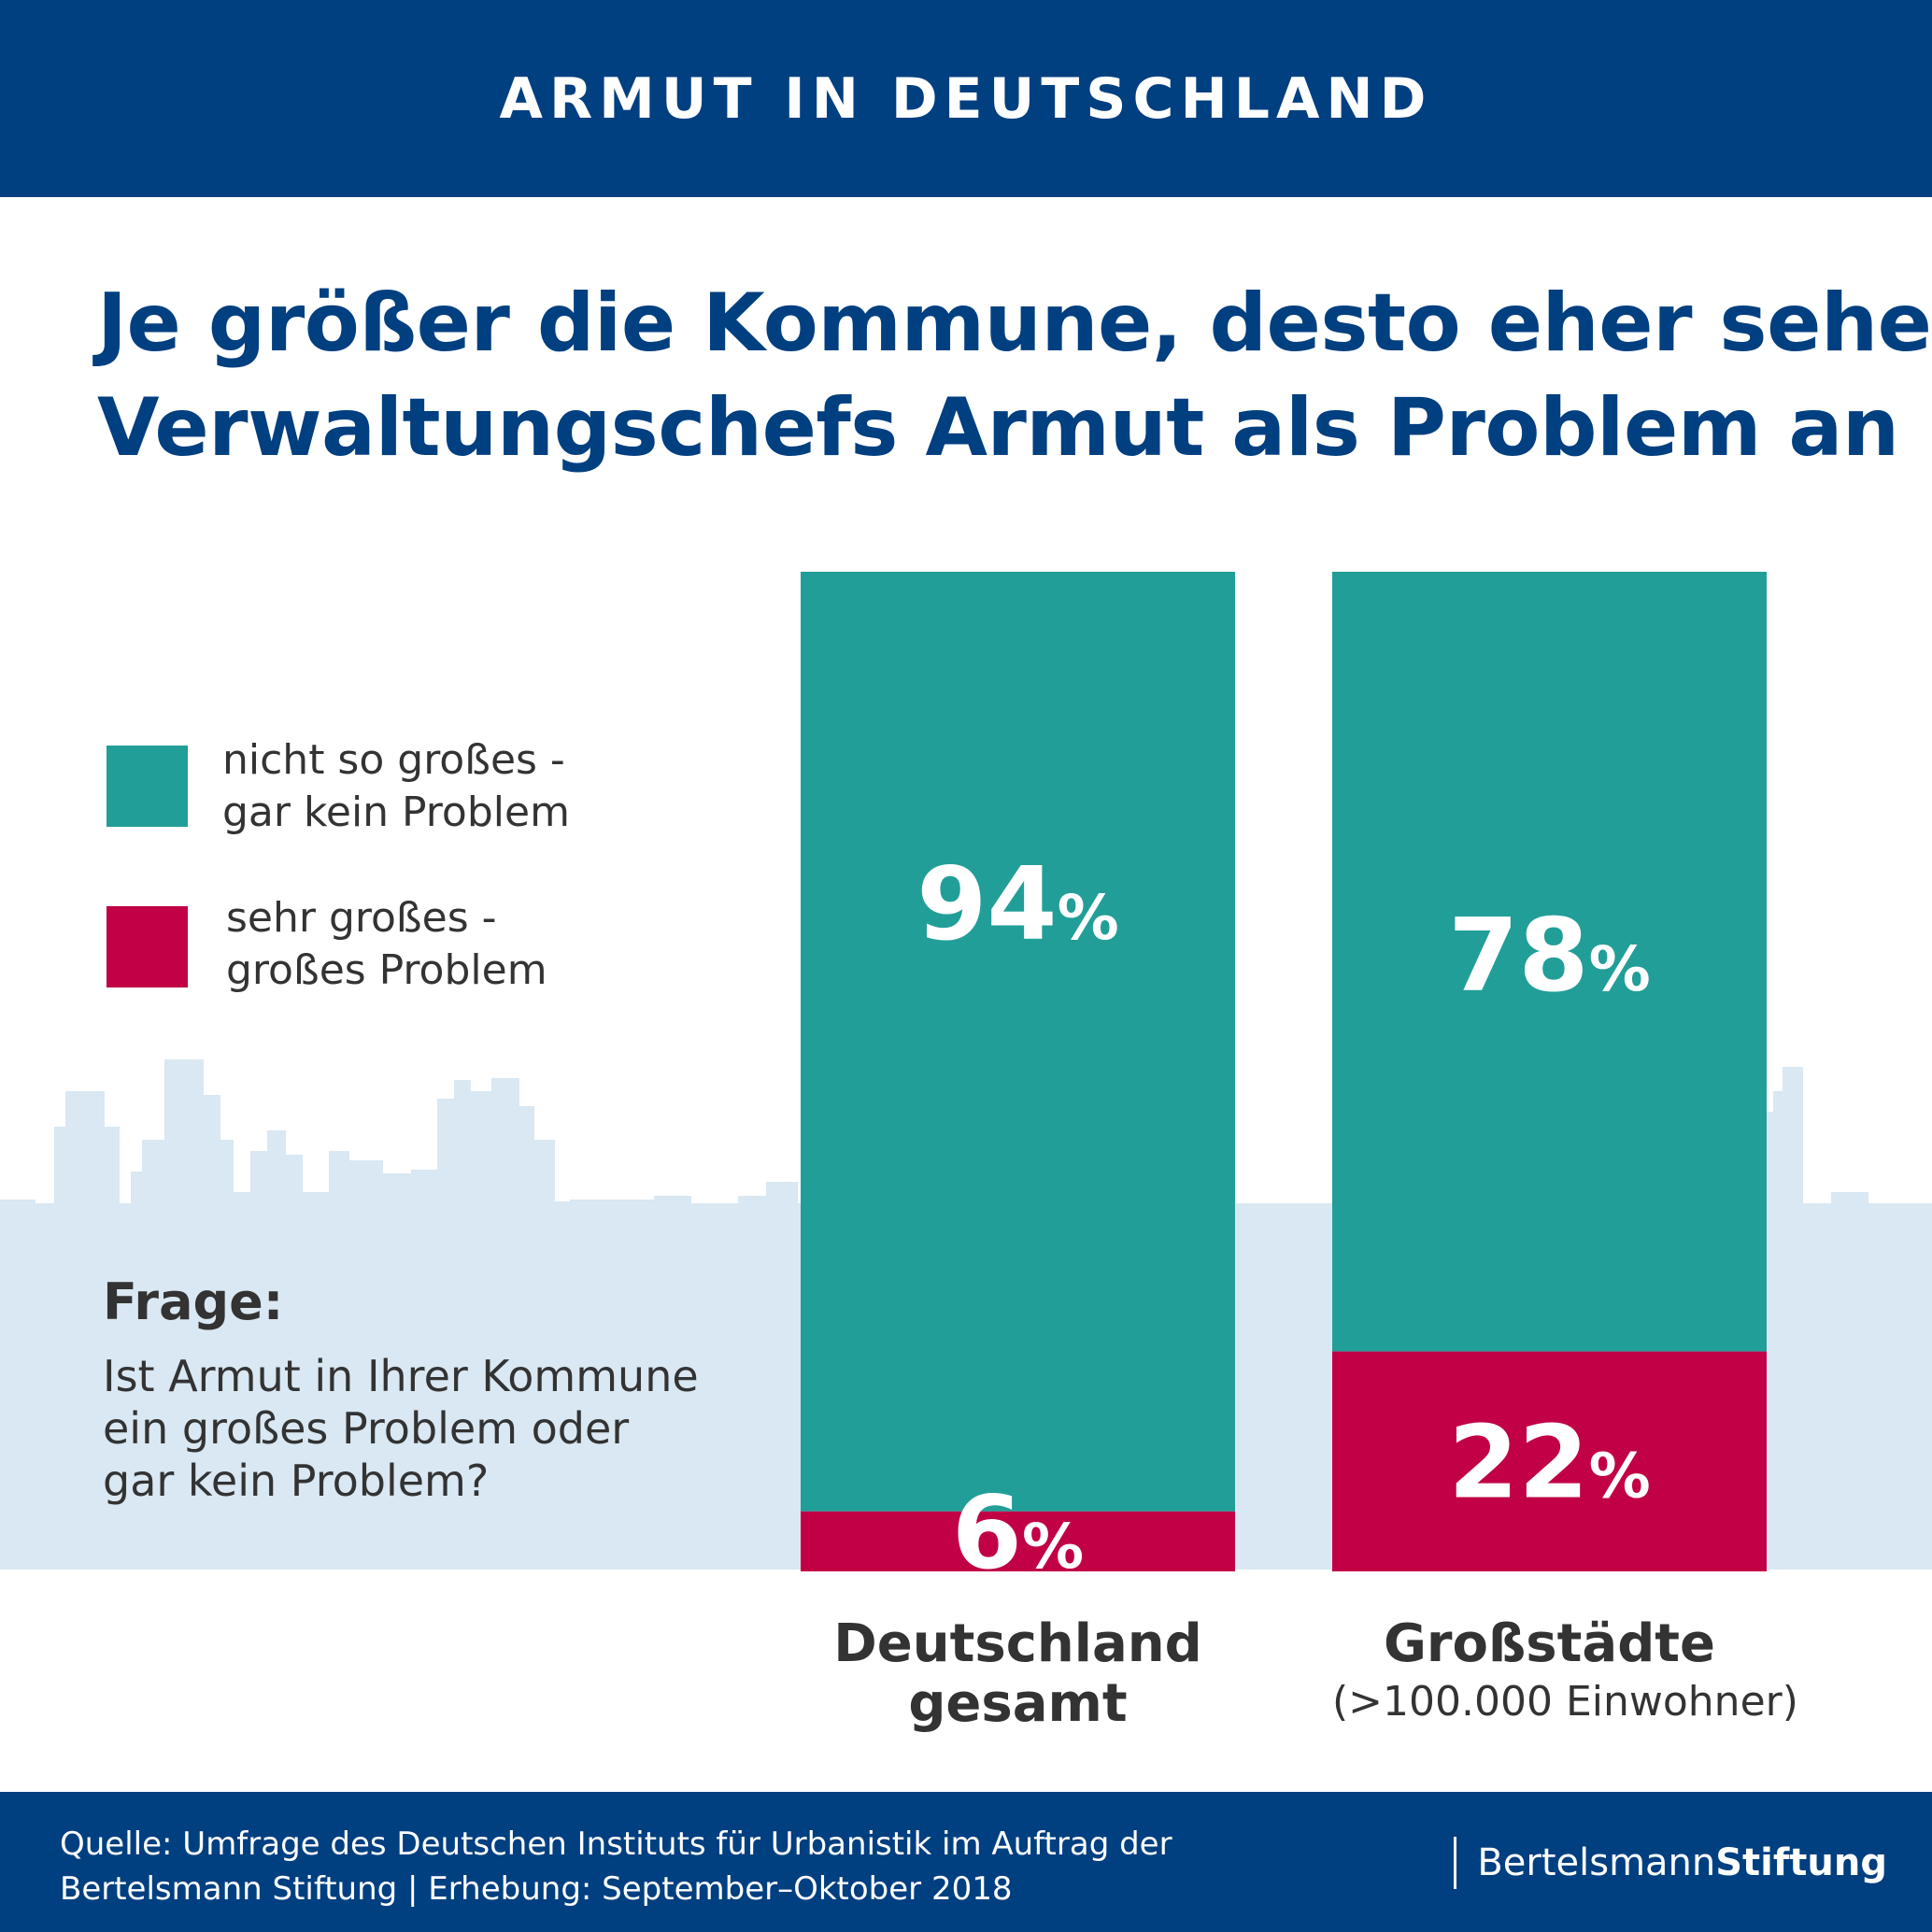 This screenshot has height=1932, width=1932. Describe the element at coordinates (1549, 956) in the screenshot. I see `data-label-upper-1: 78%` at that location.